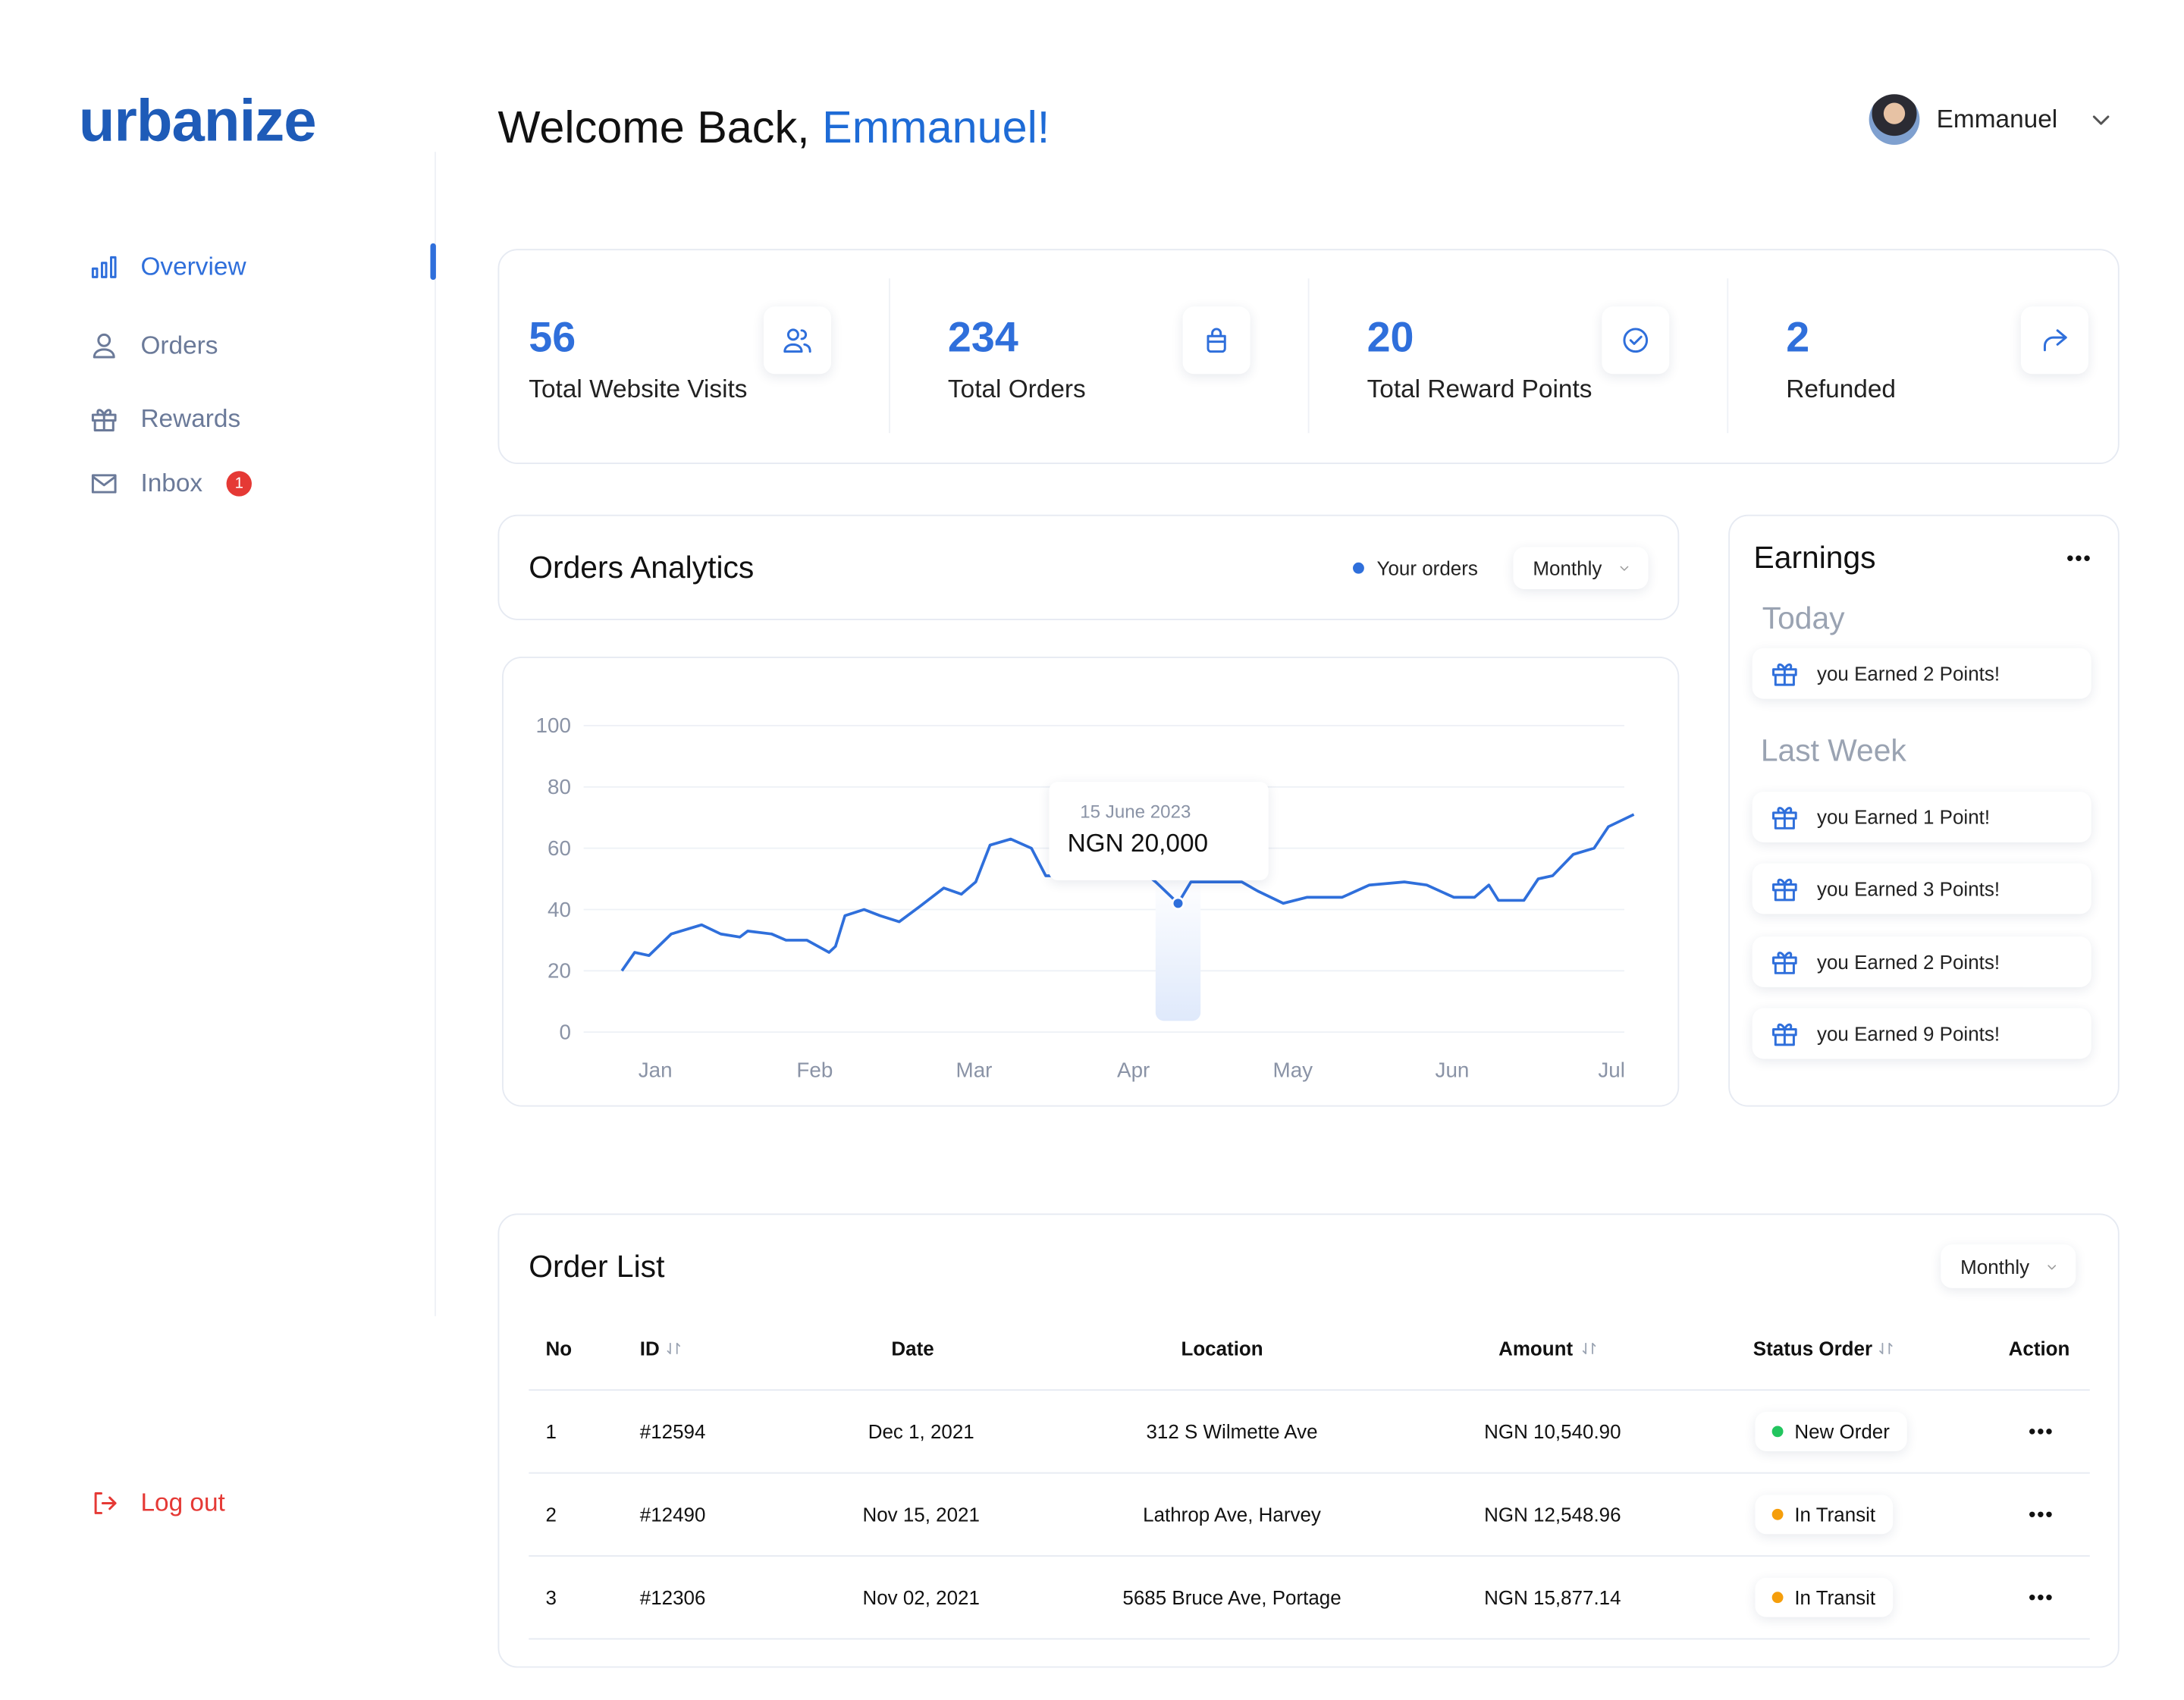 This screenshot has height=1700, width=2184. I want to click on stat-value: 234, so click(982, 338).